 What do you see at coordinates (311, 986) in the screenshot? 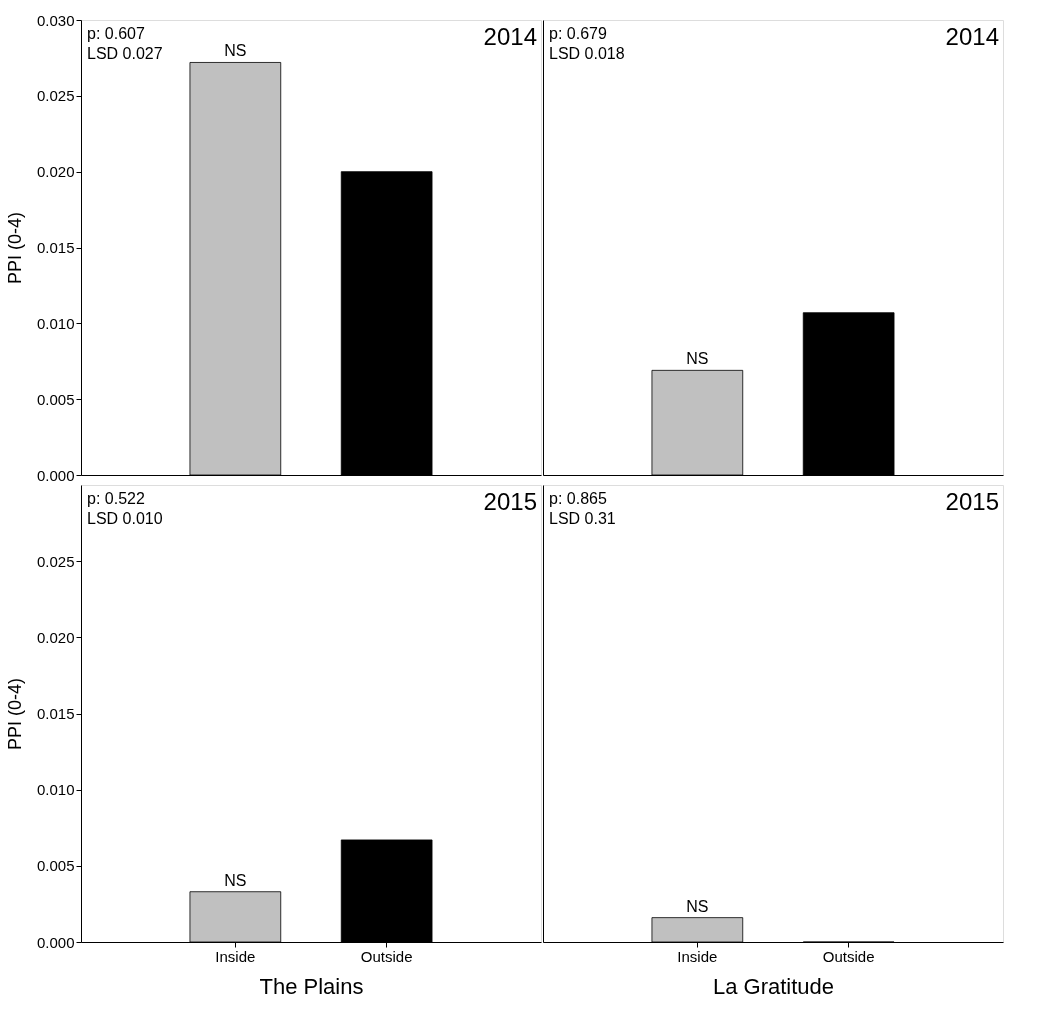
I see `x-axis-title: The Plains` at bounding box center [311, 986].